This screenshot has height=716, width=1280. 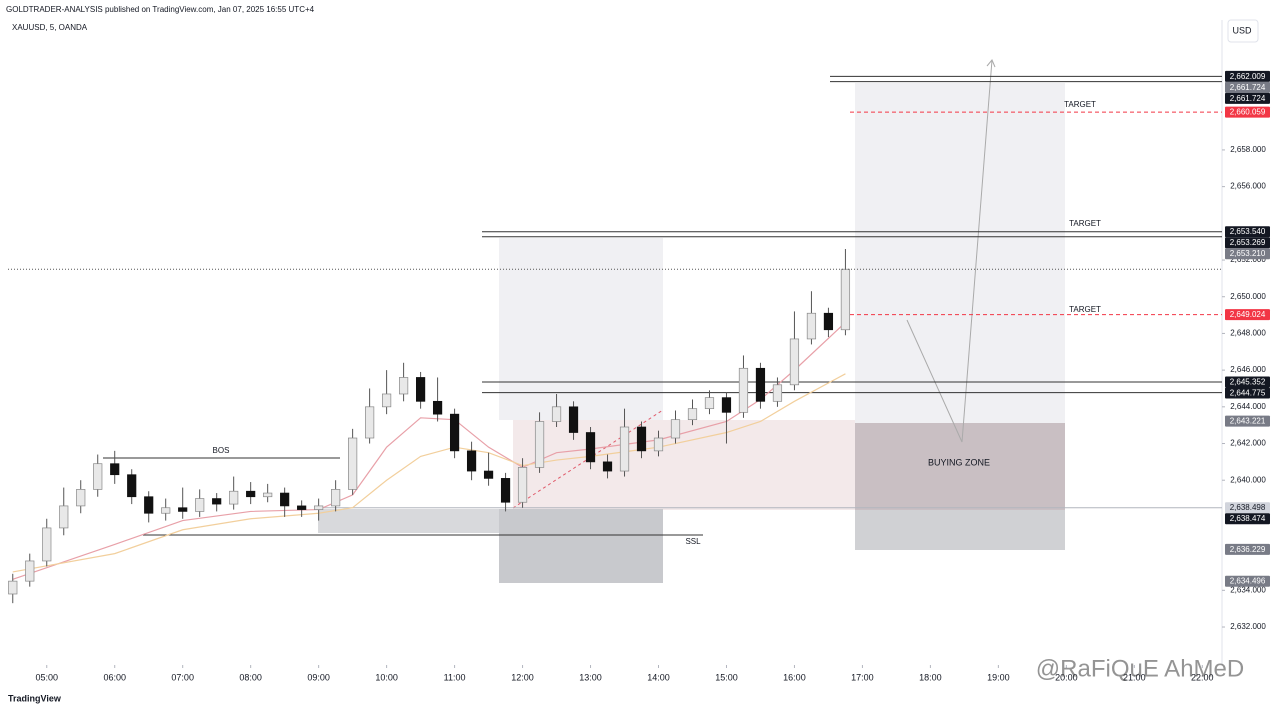 What do you see at coordinates (949, 251) in the screenshot?
I see `projection-arrow` at bounding box center [949, 251].